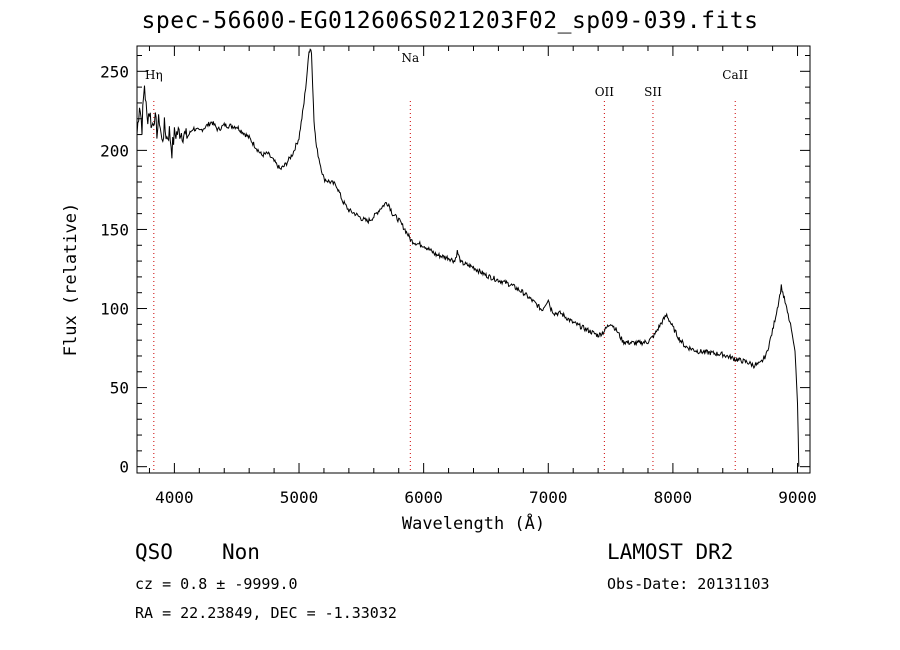  What do you see at coordinates (114, 229) in the screenshot?
I see `y-tick-label: 150` at bounding box center [114, 229].